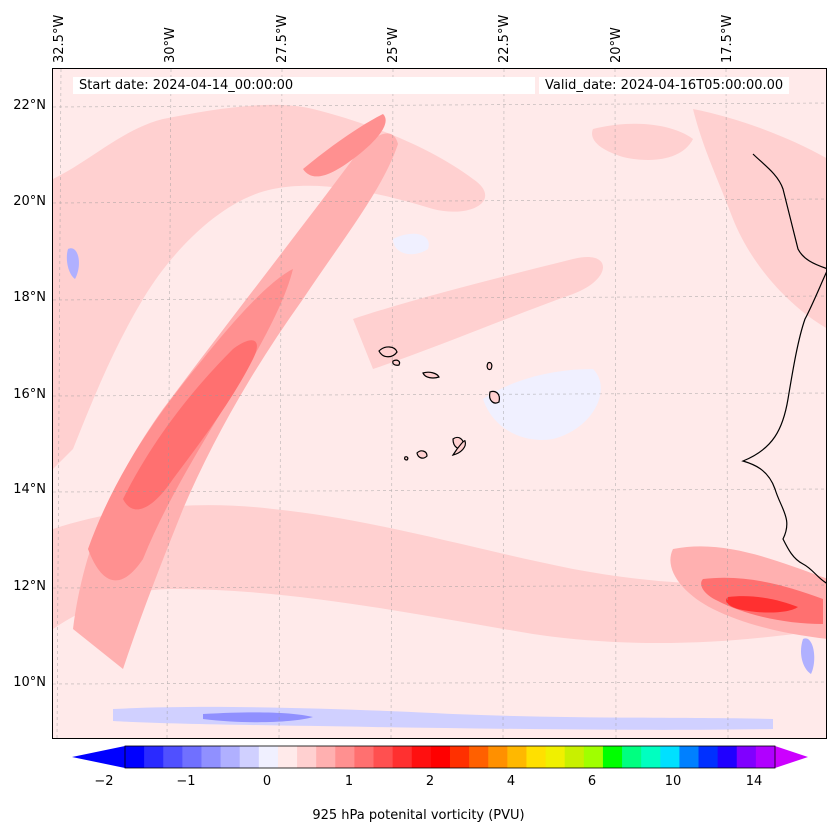  I want to click on colorbar-tick-label: 14, so click(754, 781).